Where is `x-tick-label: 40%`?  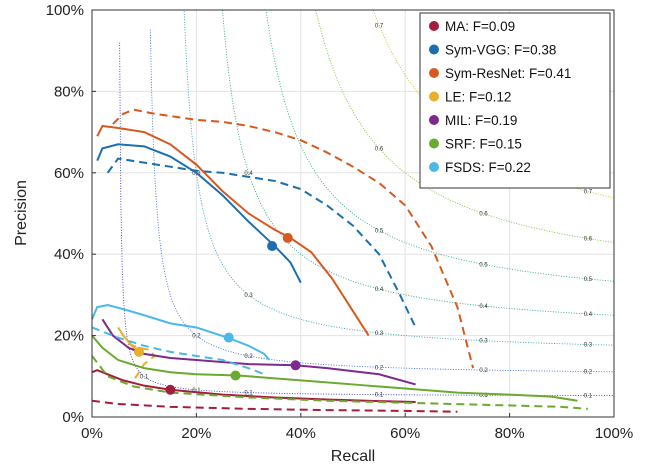
x-tick-label: 40% is located at coordinates (301, 433).